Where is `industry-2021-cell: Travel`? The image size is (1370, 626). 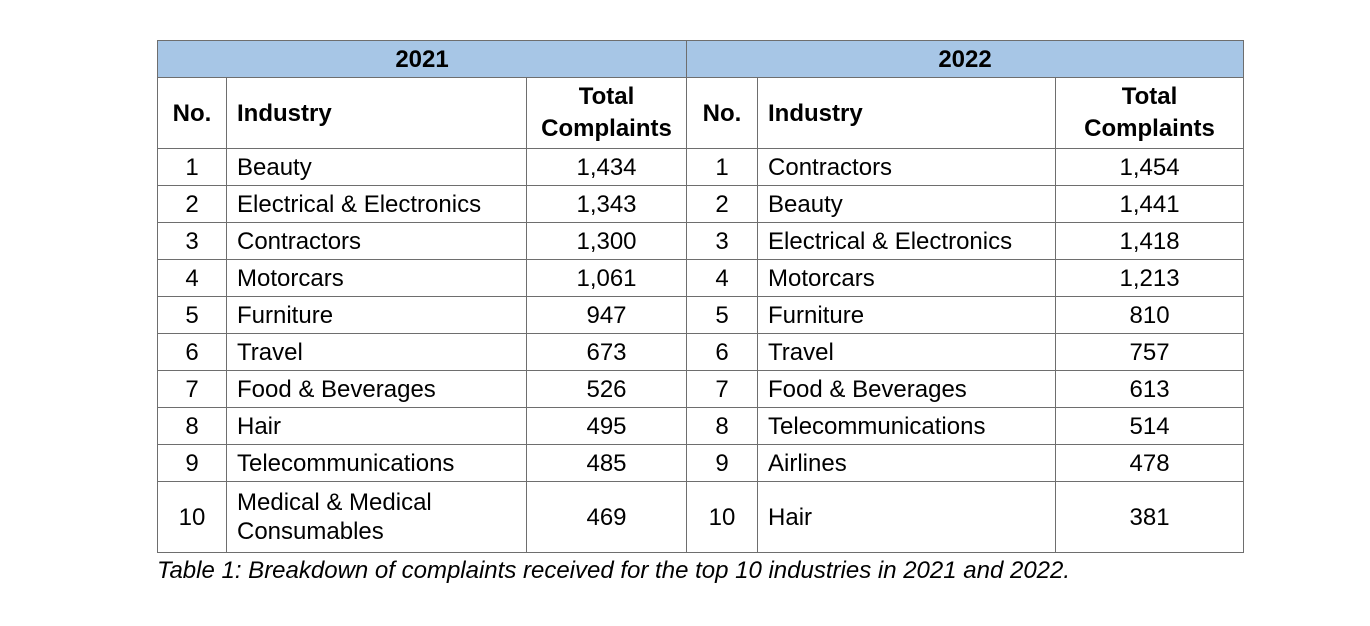 industry-2021-cell: Travel is located at coordinates (376, 352).